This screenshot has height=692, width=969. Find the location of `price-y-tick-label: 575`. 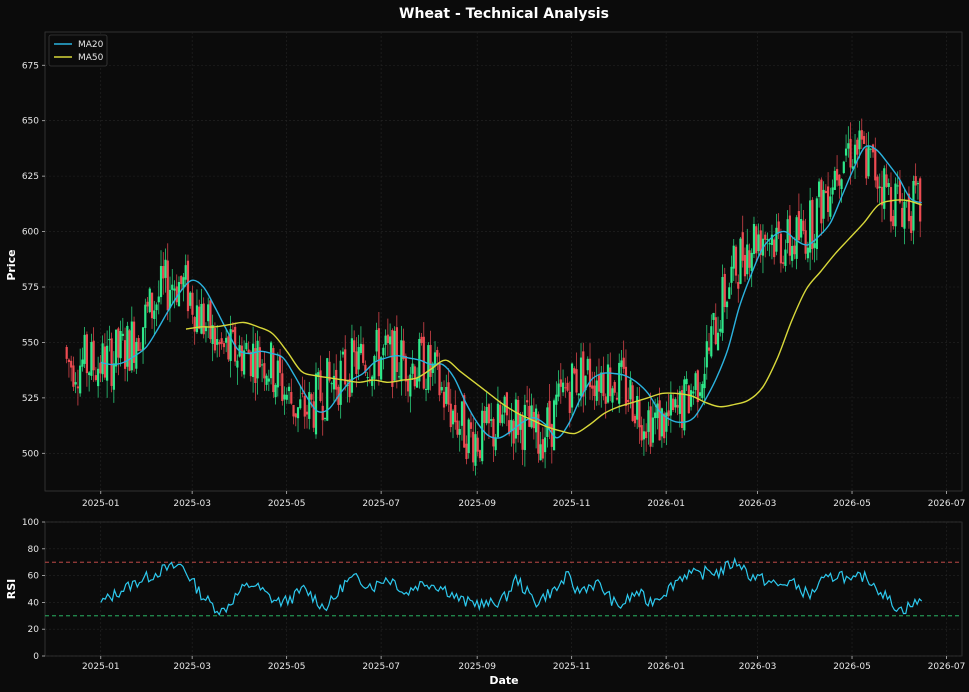

price-y-tick-label: 575 is located at coordinates (30, 288).